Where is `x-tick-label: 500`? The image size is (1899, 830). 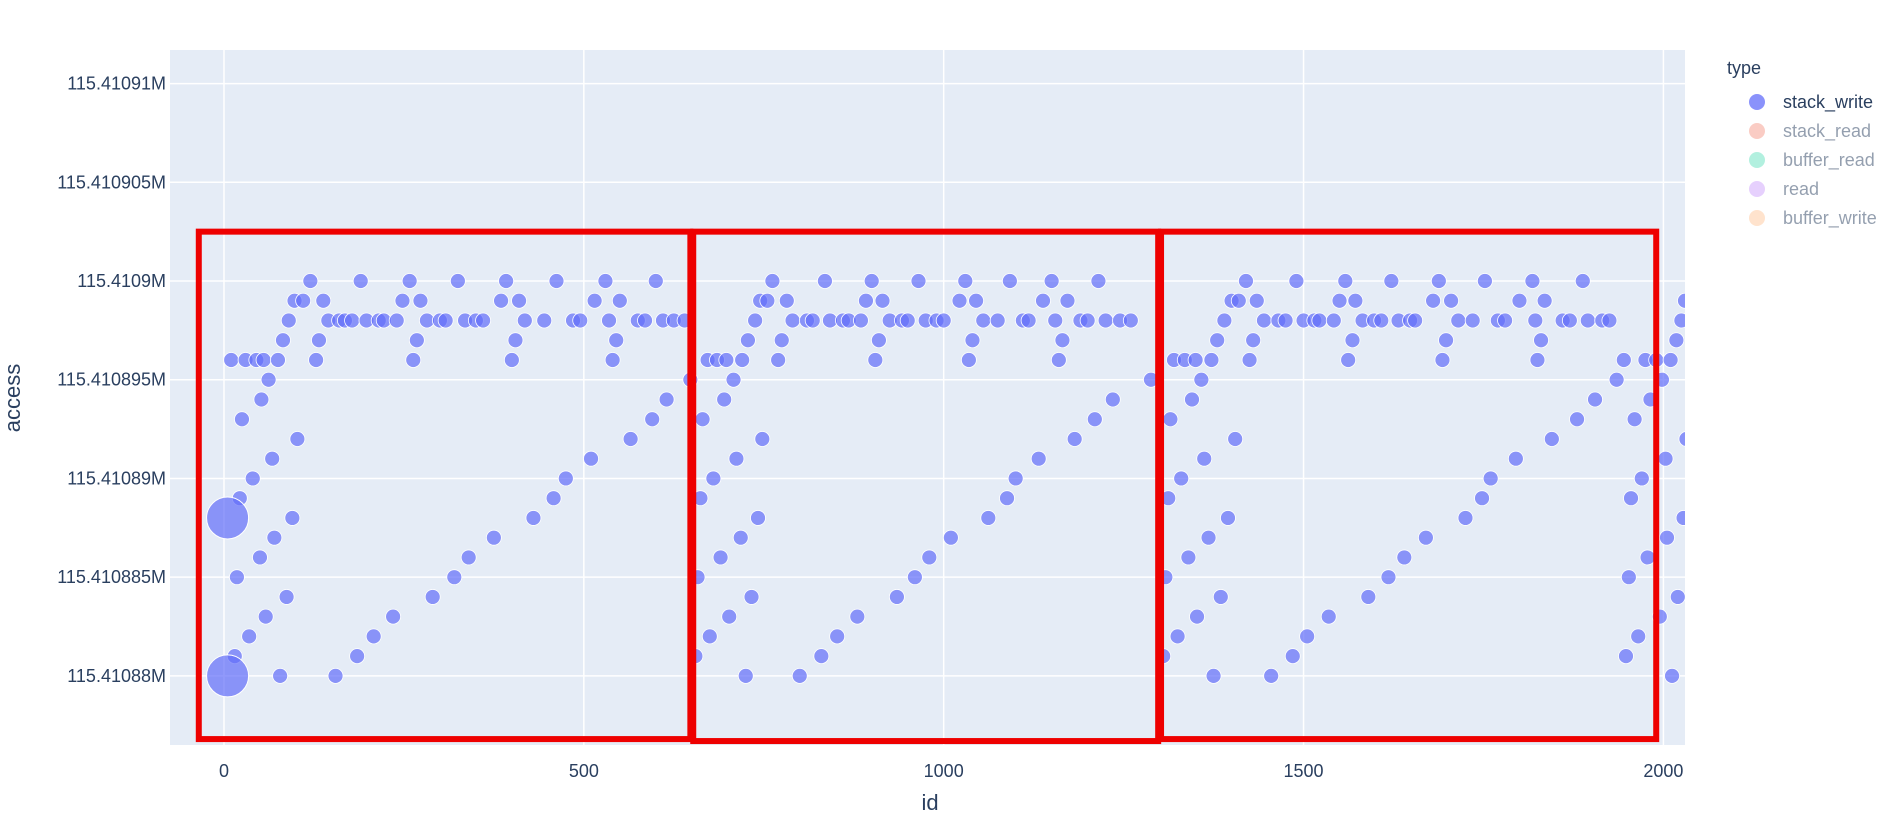
x-tick-label: 500 is located at coordinates (584, 771).